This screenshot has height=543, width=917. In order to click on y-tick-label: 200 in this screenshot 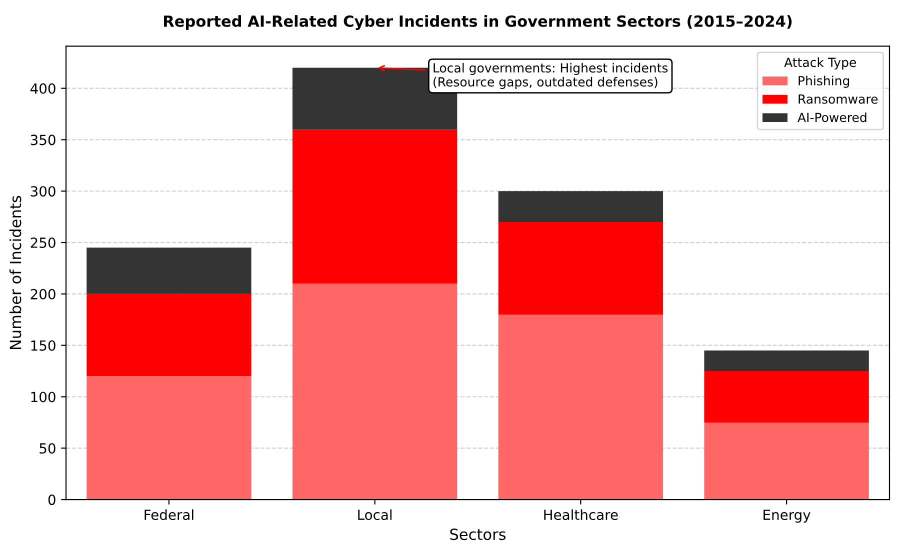, I will do `click(43, 294)`.